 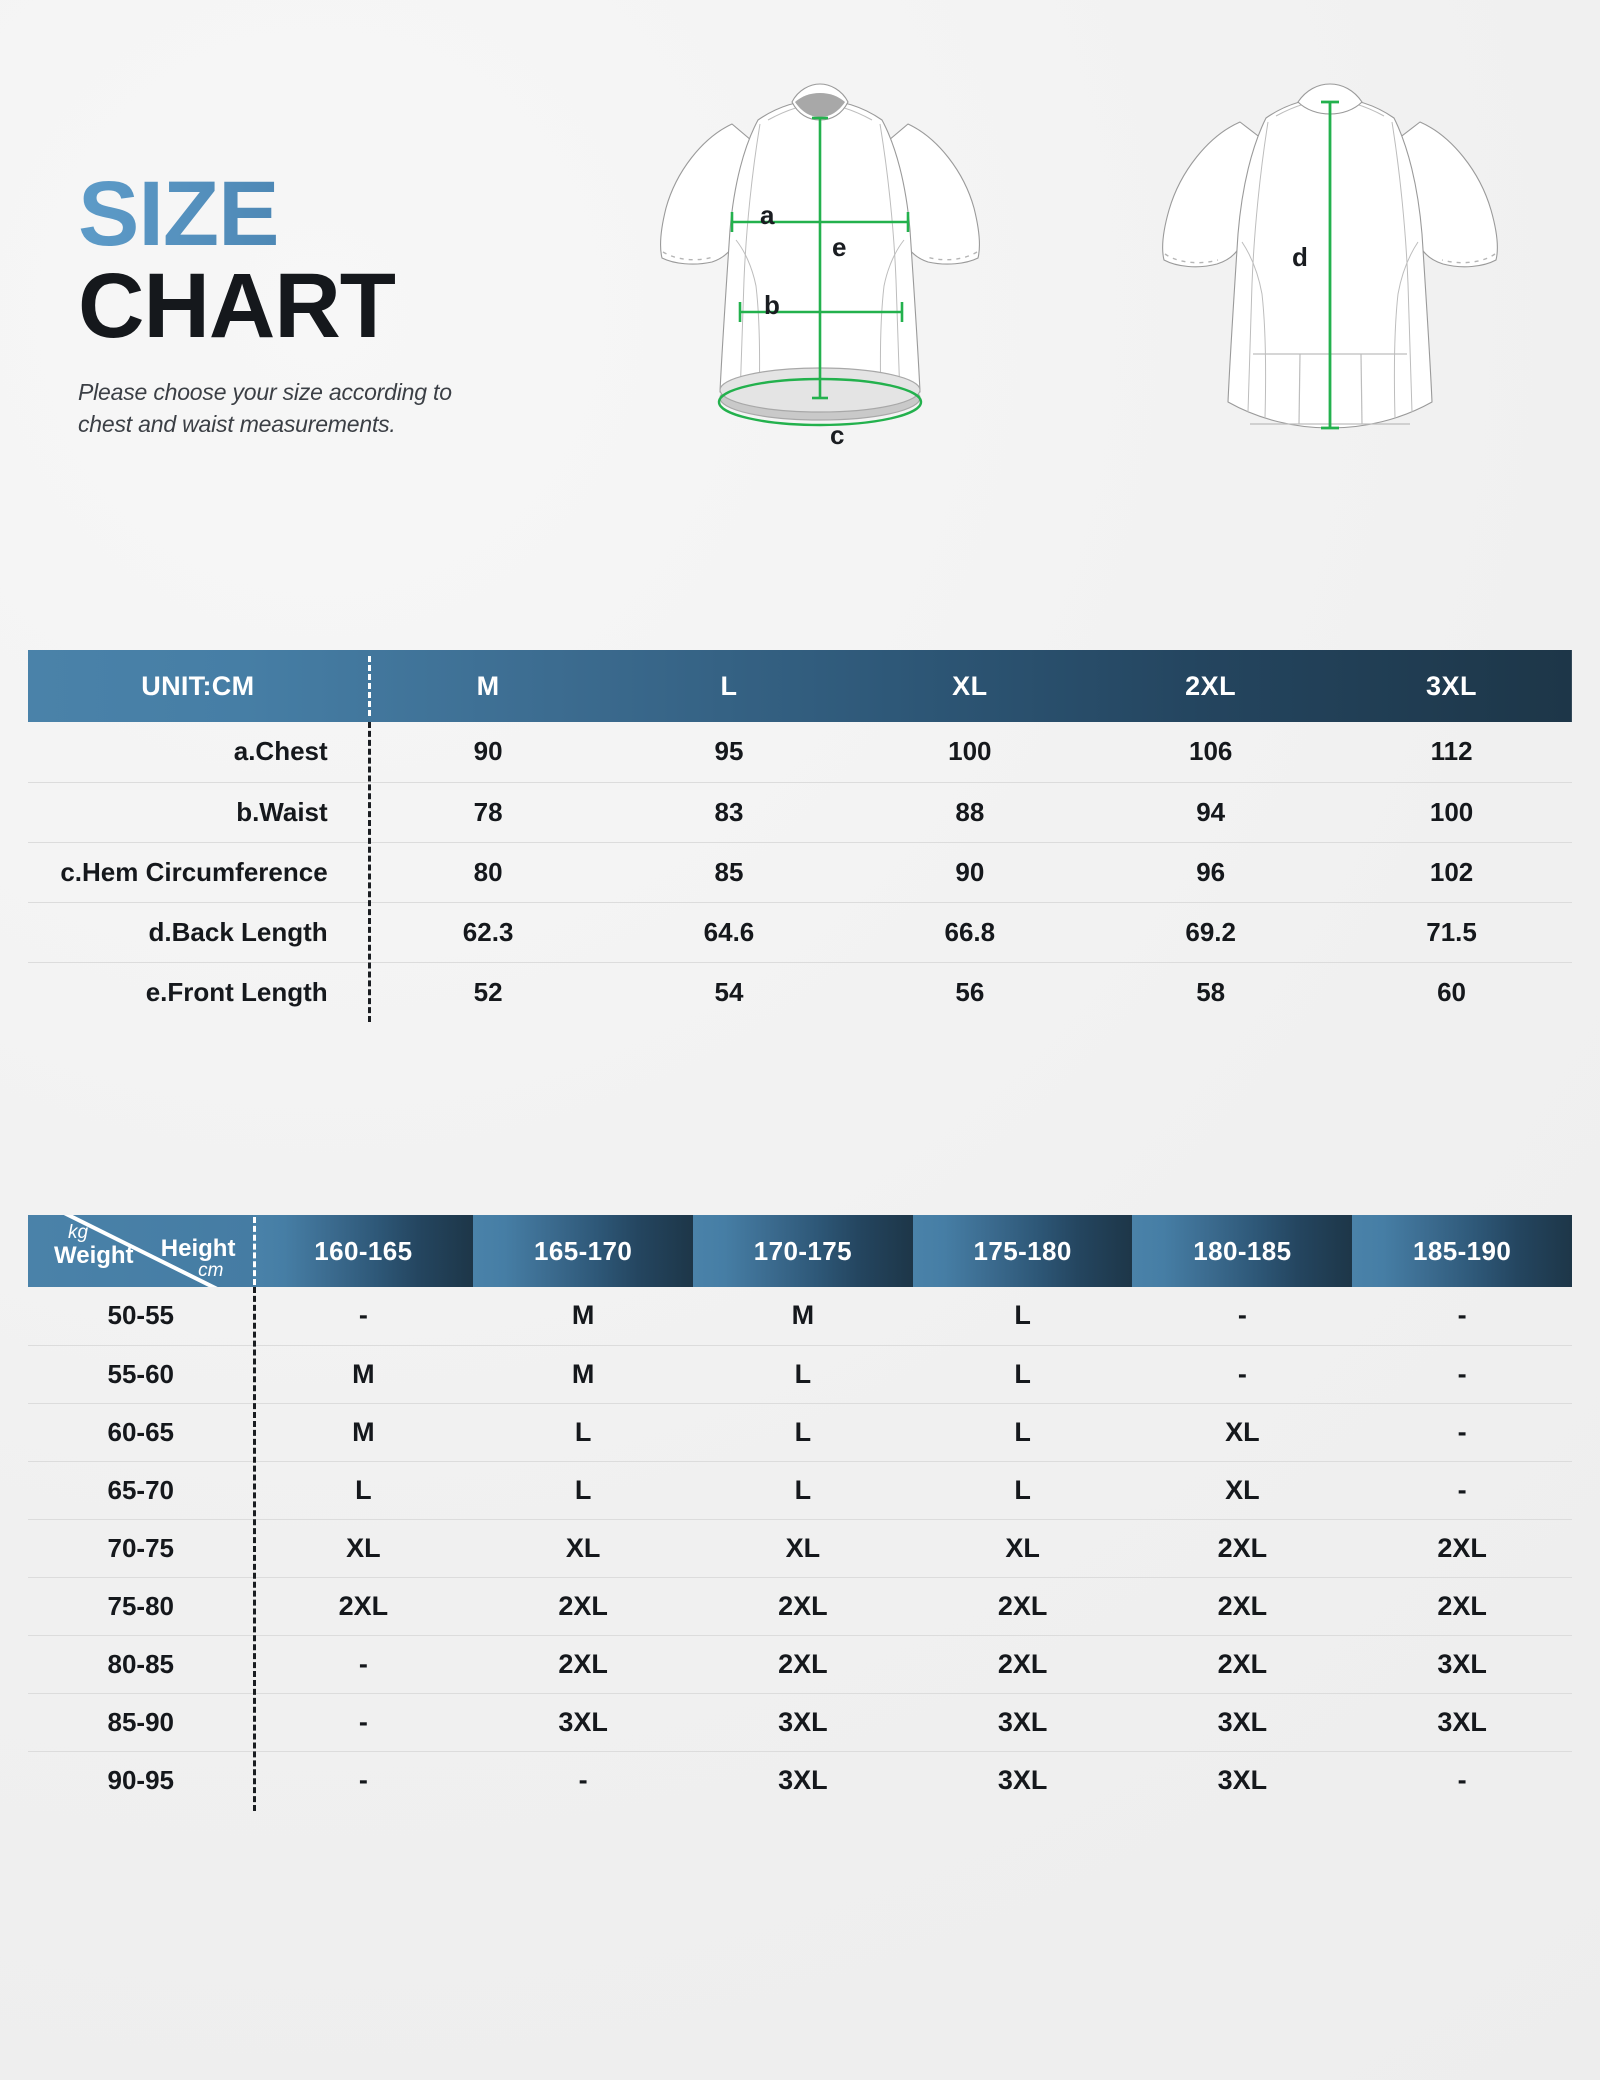 I want to click on weight-label: Weight, so click(x=94, y=1255).